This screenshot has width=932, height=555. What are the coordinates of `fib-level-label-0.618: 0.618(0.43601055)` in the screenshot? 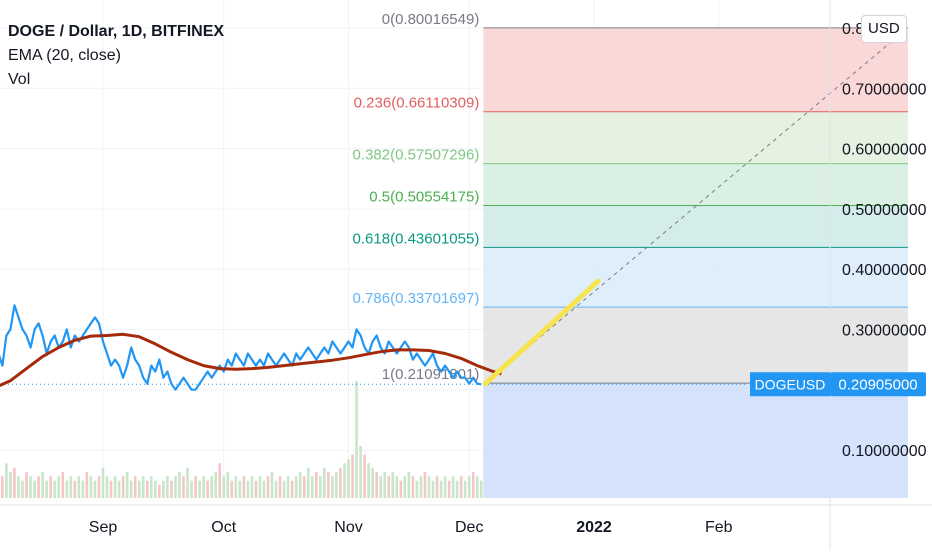 It's located at (416, 238).